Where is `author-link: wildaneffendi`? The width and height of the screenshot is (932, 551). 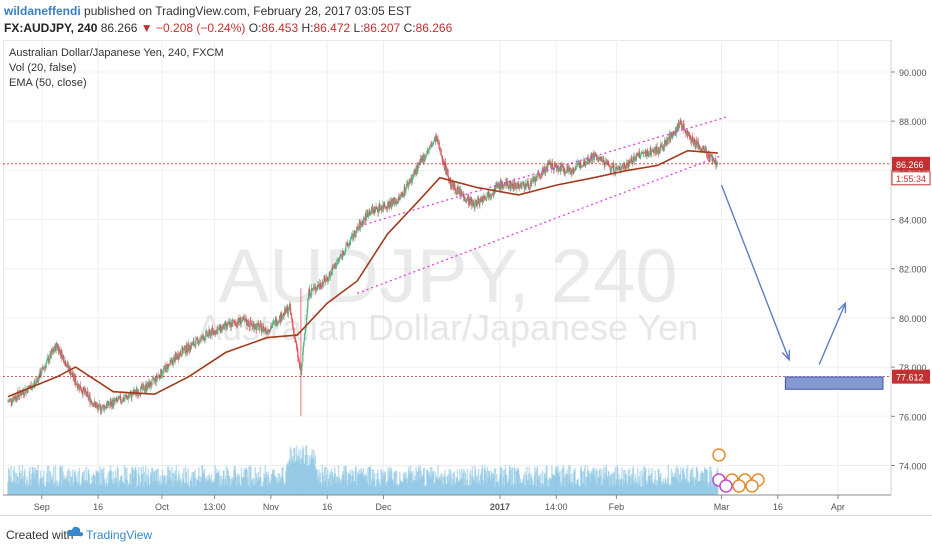
author-link: wildaneffendi is located at coordinates (42, 11).